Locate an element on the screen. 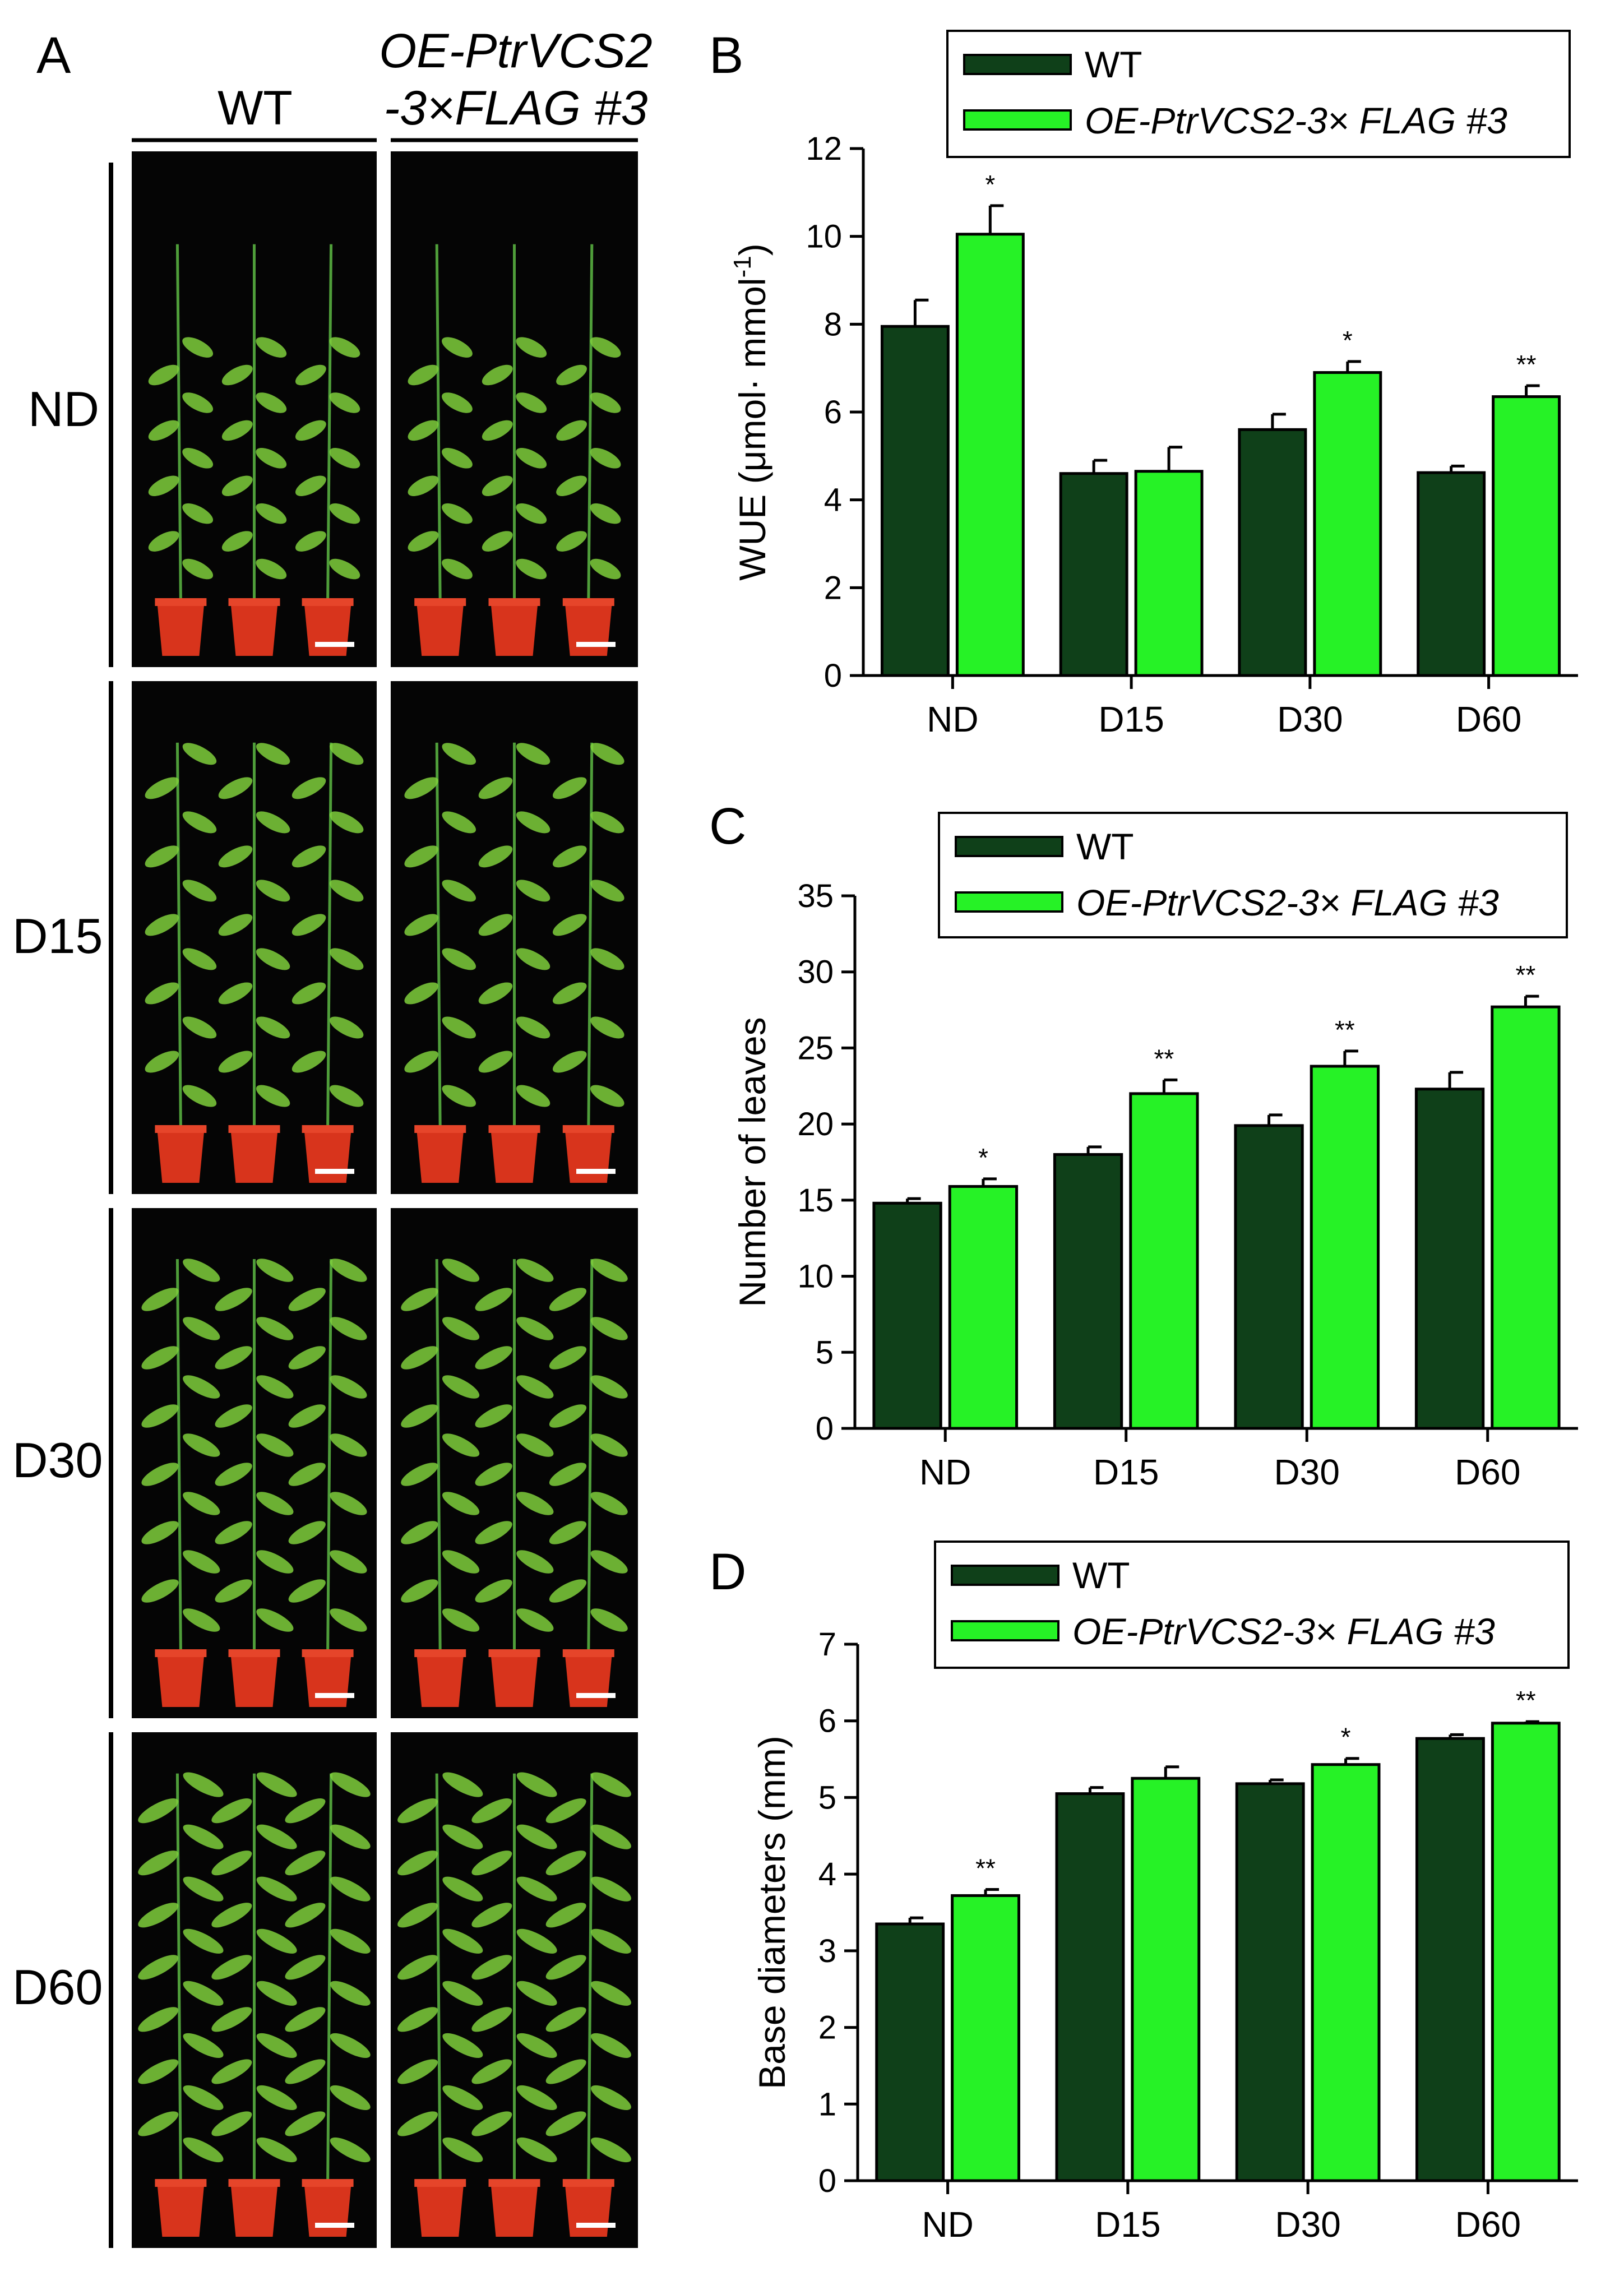  legend-swatch-wt is located at coordinates (1009, 846).